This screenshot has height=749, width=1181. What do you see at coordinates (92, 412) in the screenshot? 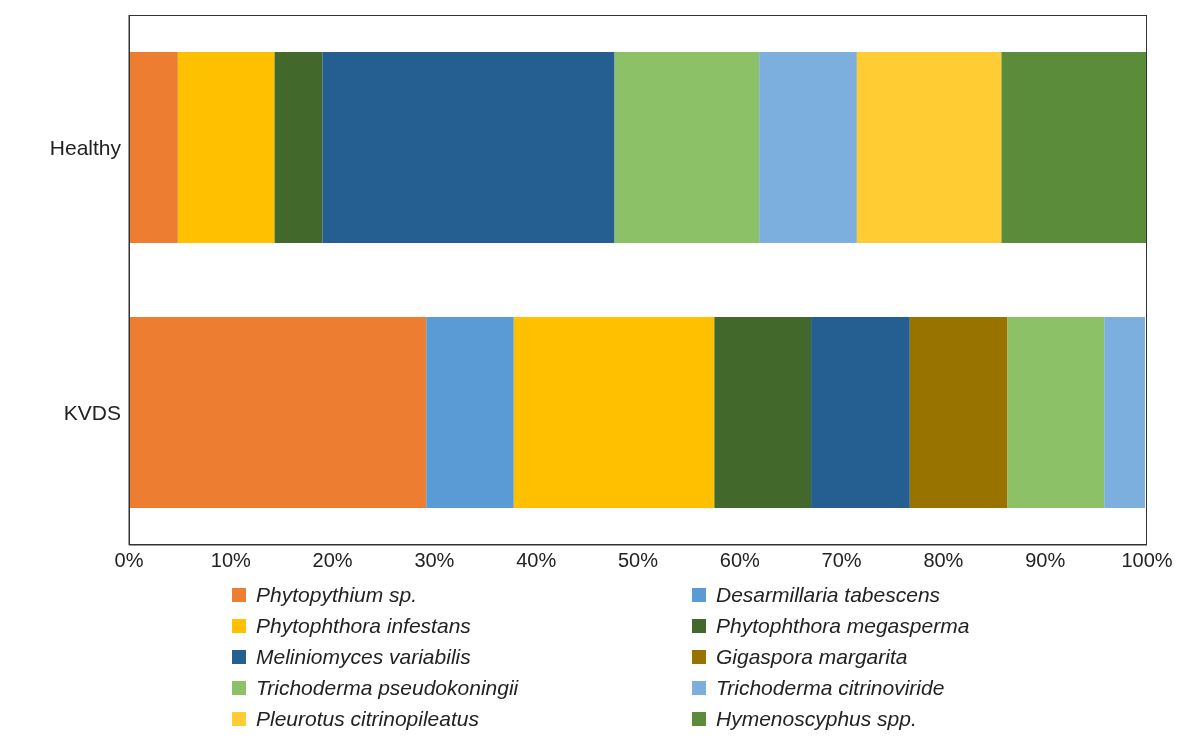
I see `y-tick-label: KVDS` at bounding box center [92, 412].